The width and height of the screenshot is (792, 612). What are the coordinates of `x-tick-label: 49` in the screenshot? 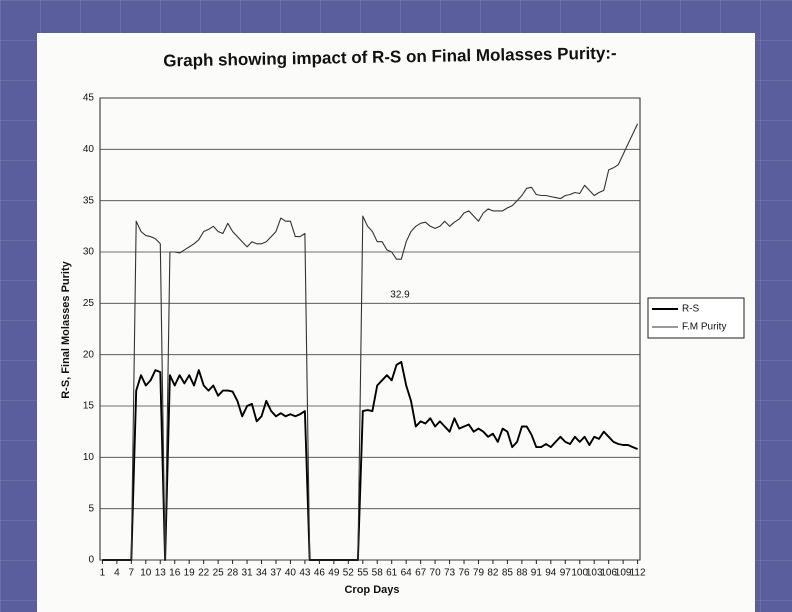 It's located at (334, 573).